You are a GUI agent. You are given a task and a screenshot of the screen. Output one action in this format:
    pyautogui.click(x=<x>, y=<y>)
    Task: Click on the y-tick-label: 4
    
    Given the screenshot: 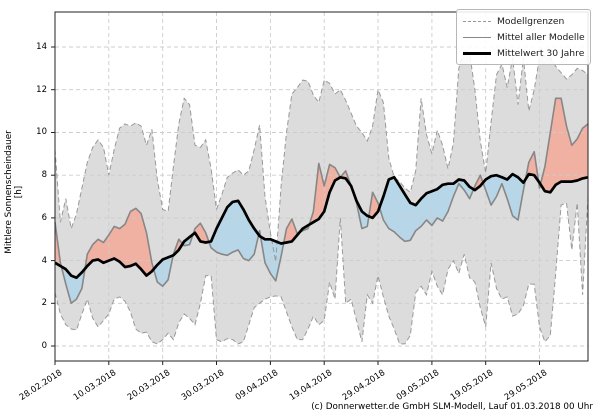 What is the action you would take?
    pyautogui.click(x=44, y=260)
    